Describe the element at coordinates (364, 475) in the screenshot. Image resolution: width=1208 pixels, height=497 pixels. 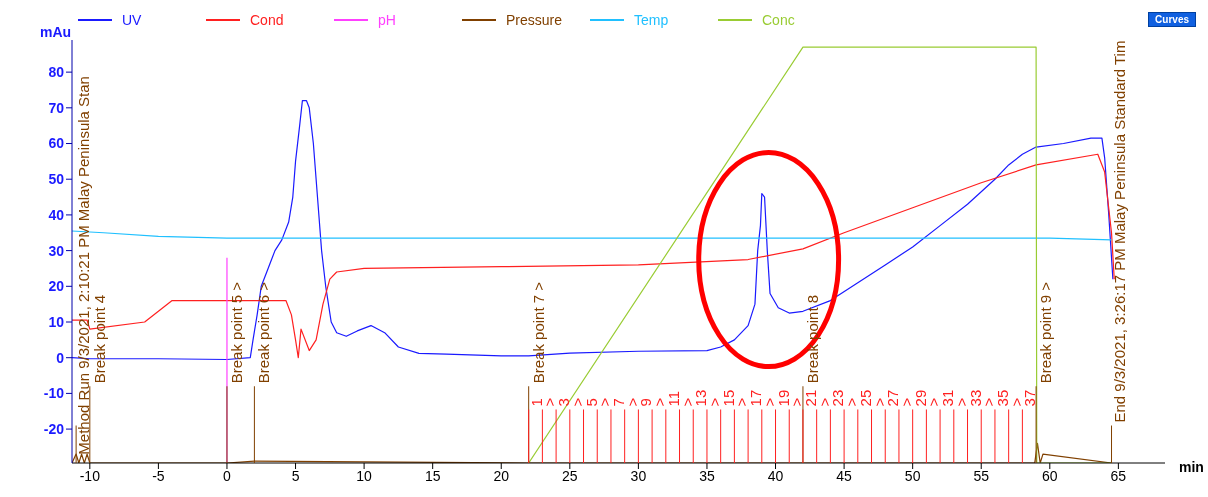
I see `x-tick-label: 10` at that location.